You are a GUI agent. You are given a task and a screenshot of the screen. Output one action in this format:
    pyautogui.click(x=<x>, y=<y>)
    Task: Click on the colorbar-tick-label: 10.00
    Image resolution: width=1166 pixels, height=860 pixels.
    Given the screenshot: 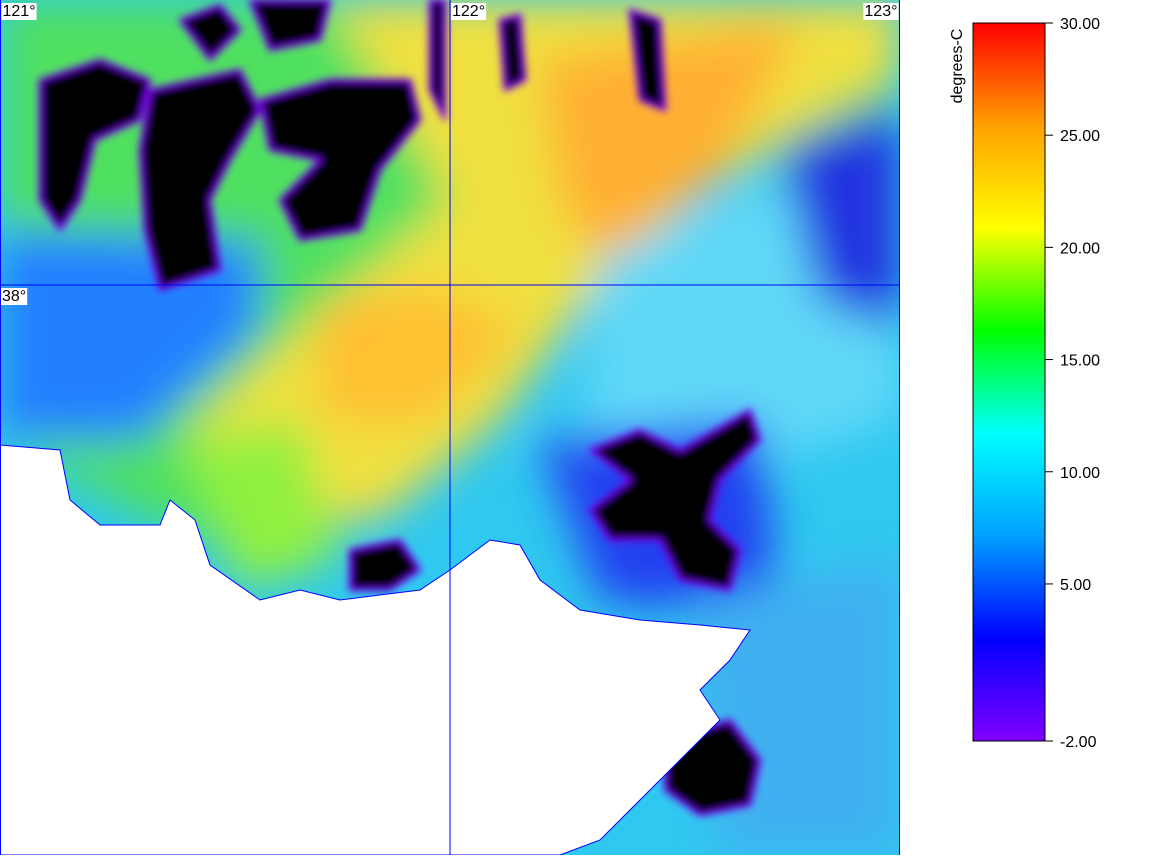 What is the action you would take?
    pyautogui.click(x=1080, y=473)
    